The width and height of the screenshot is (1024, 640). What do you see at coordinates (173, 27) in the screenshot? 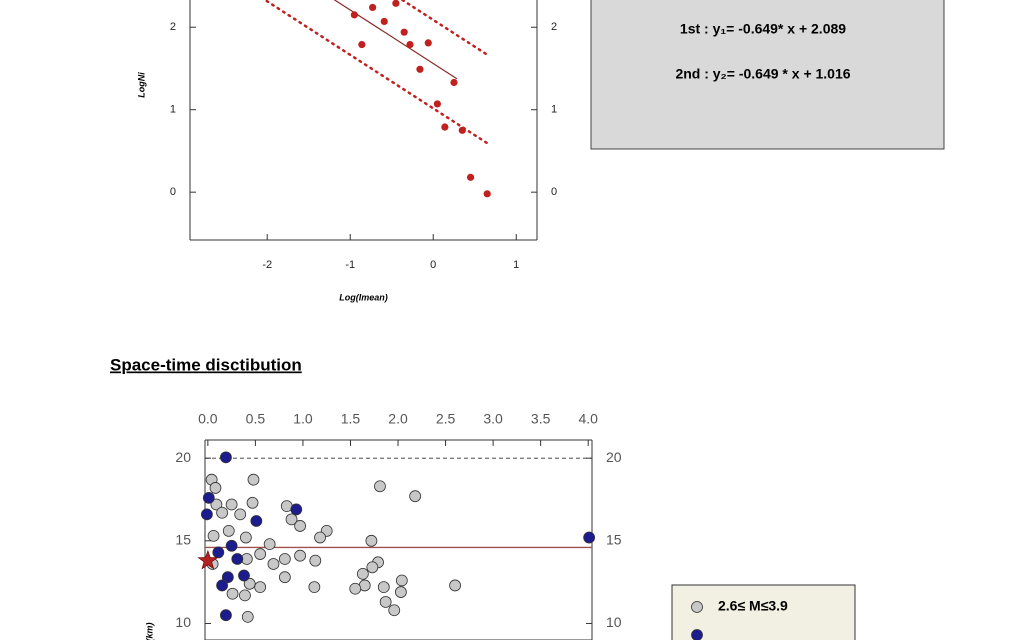
I see `y-tick-label: 2` at bounding box center [173, 27].